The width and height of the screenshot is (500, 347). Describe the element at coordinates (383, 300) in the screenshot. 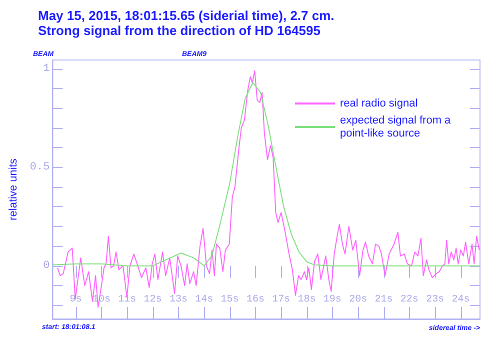

I see `x-tick-label: 21s` at that location.